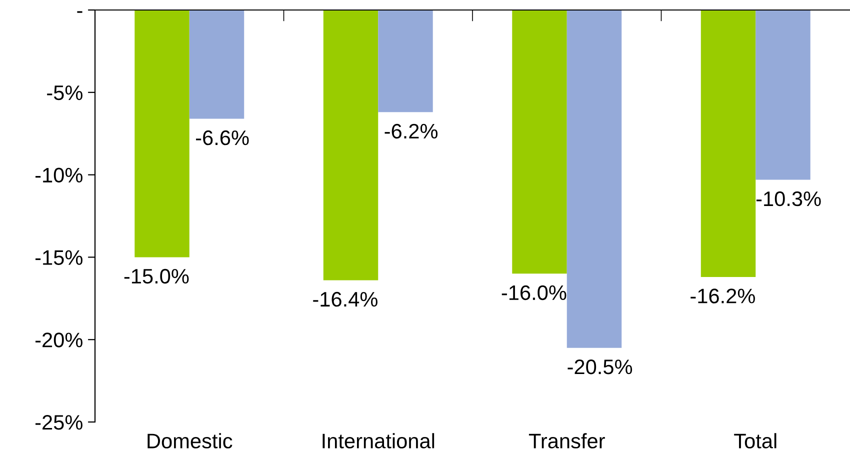 The width and height of the screenshot is (850, 473). Describe the element at coordinates (788, 198) in the screenshot. I see `data-label: -10.3%` at that location.